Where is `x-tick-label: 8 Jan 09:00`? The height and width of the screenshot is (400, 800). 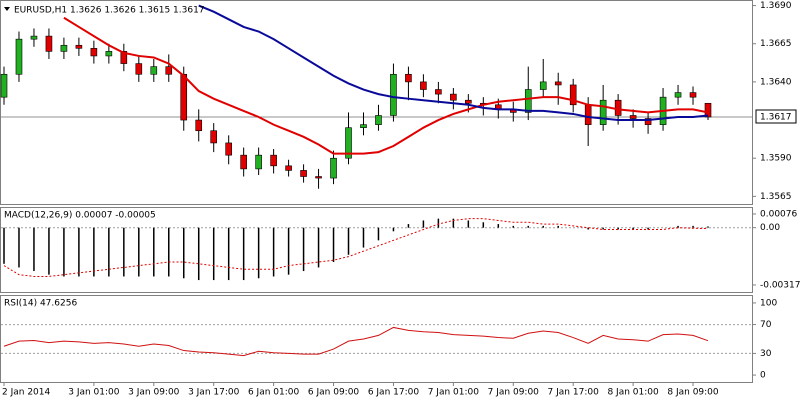 x-tick-label: 8 Jan 09:00 is located at coordinates (693, 393).